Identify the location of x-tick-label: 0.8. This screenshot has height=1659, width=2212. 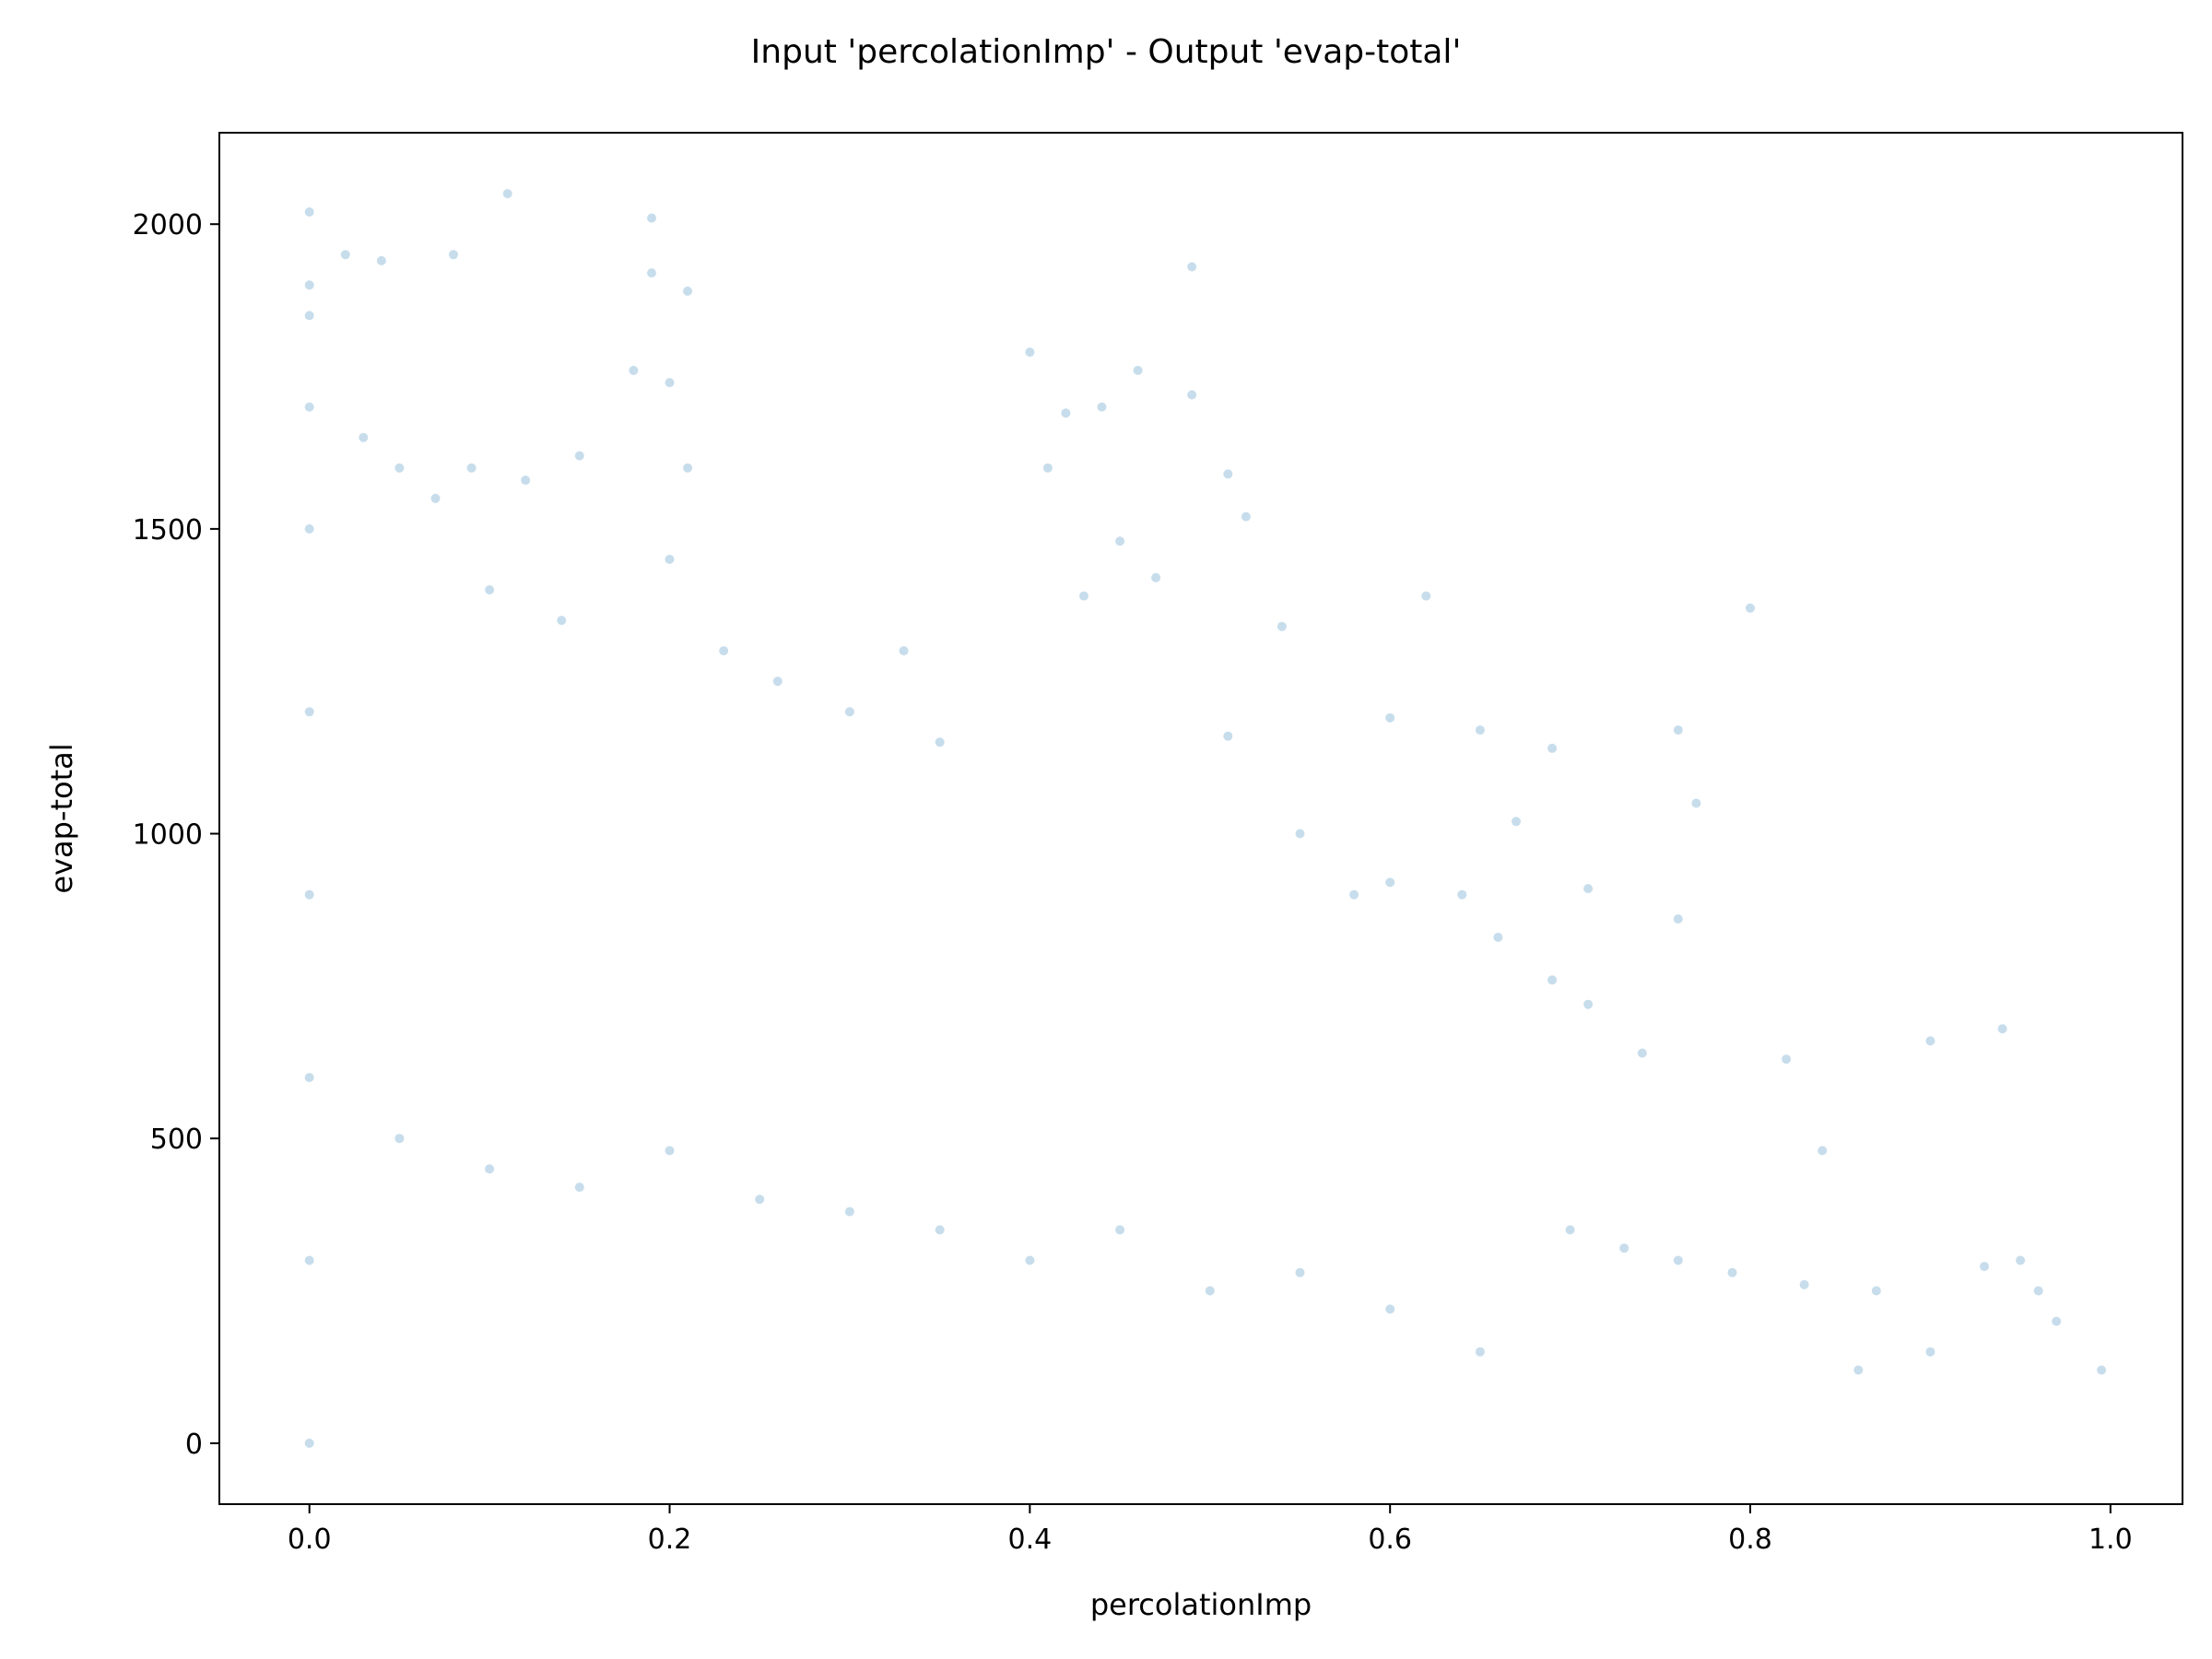
(1750, 1540).